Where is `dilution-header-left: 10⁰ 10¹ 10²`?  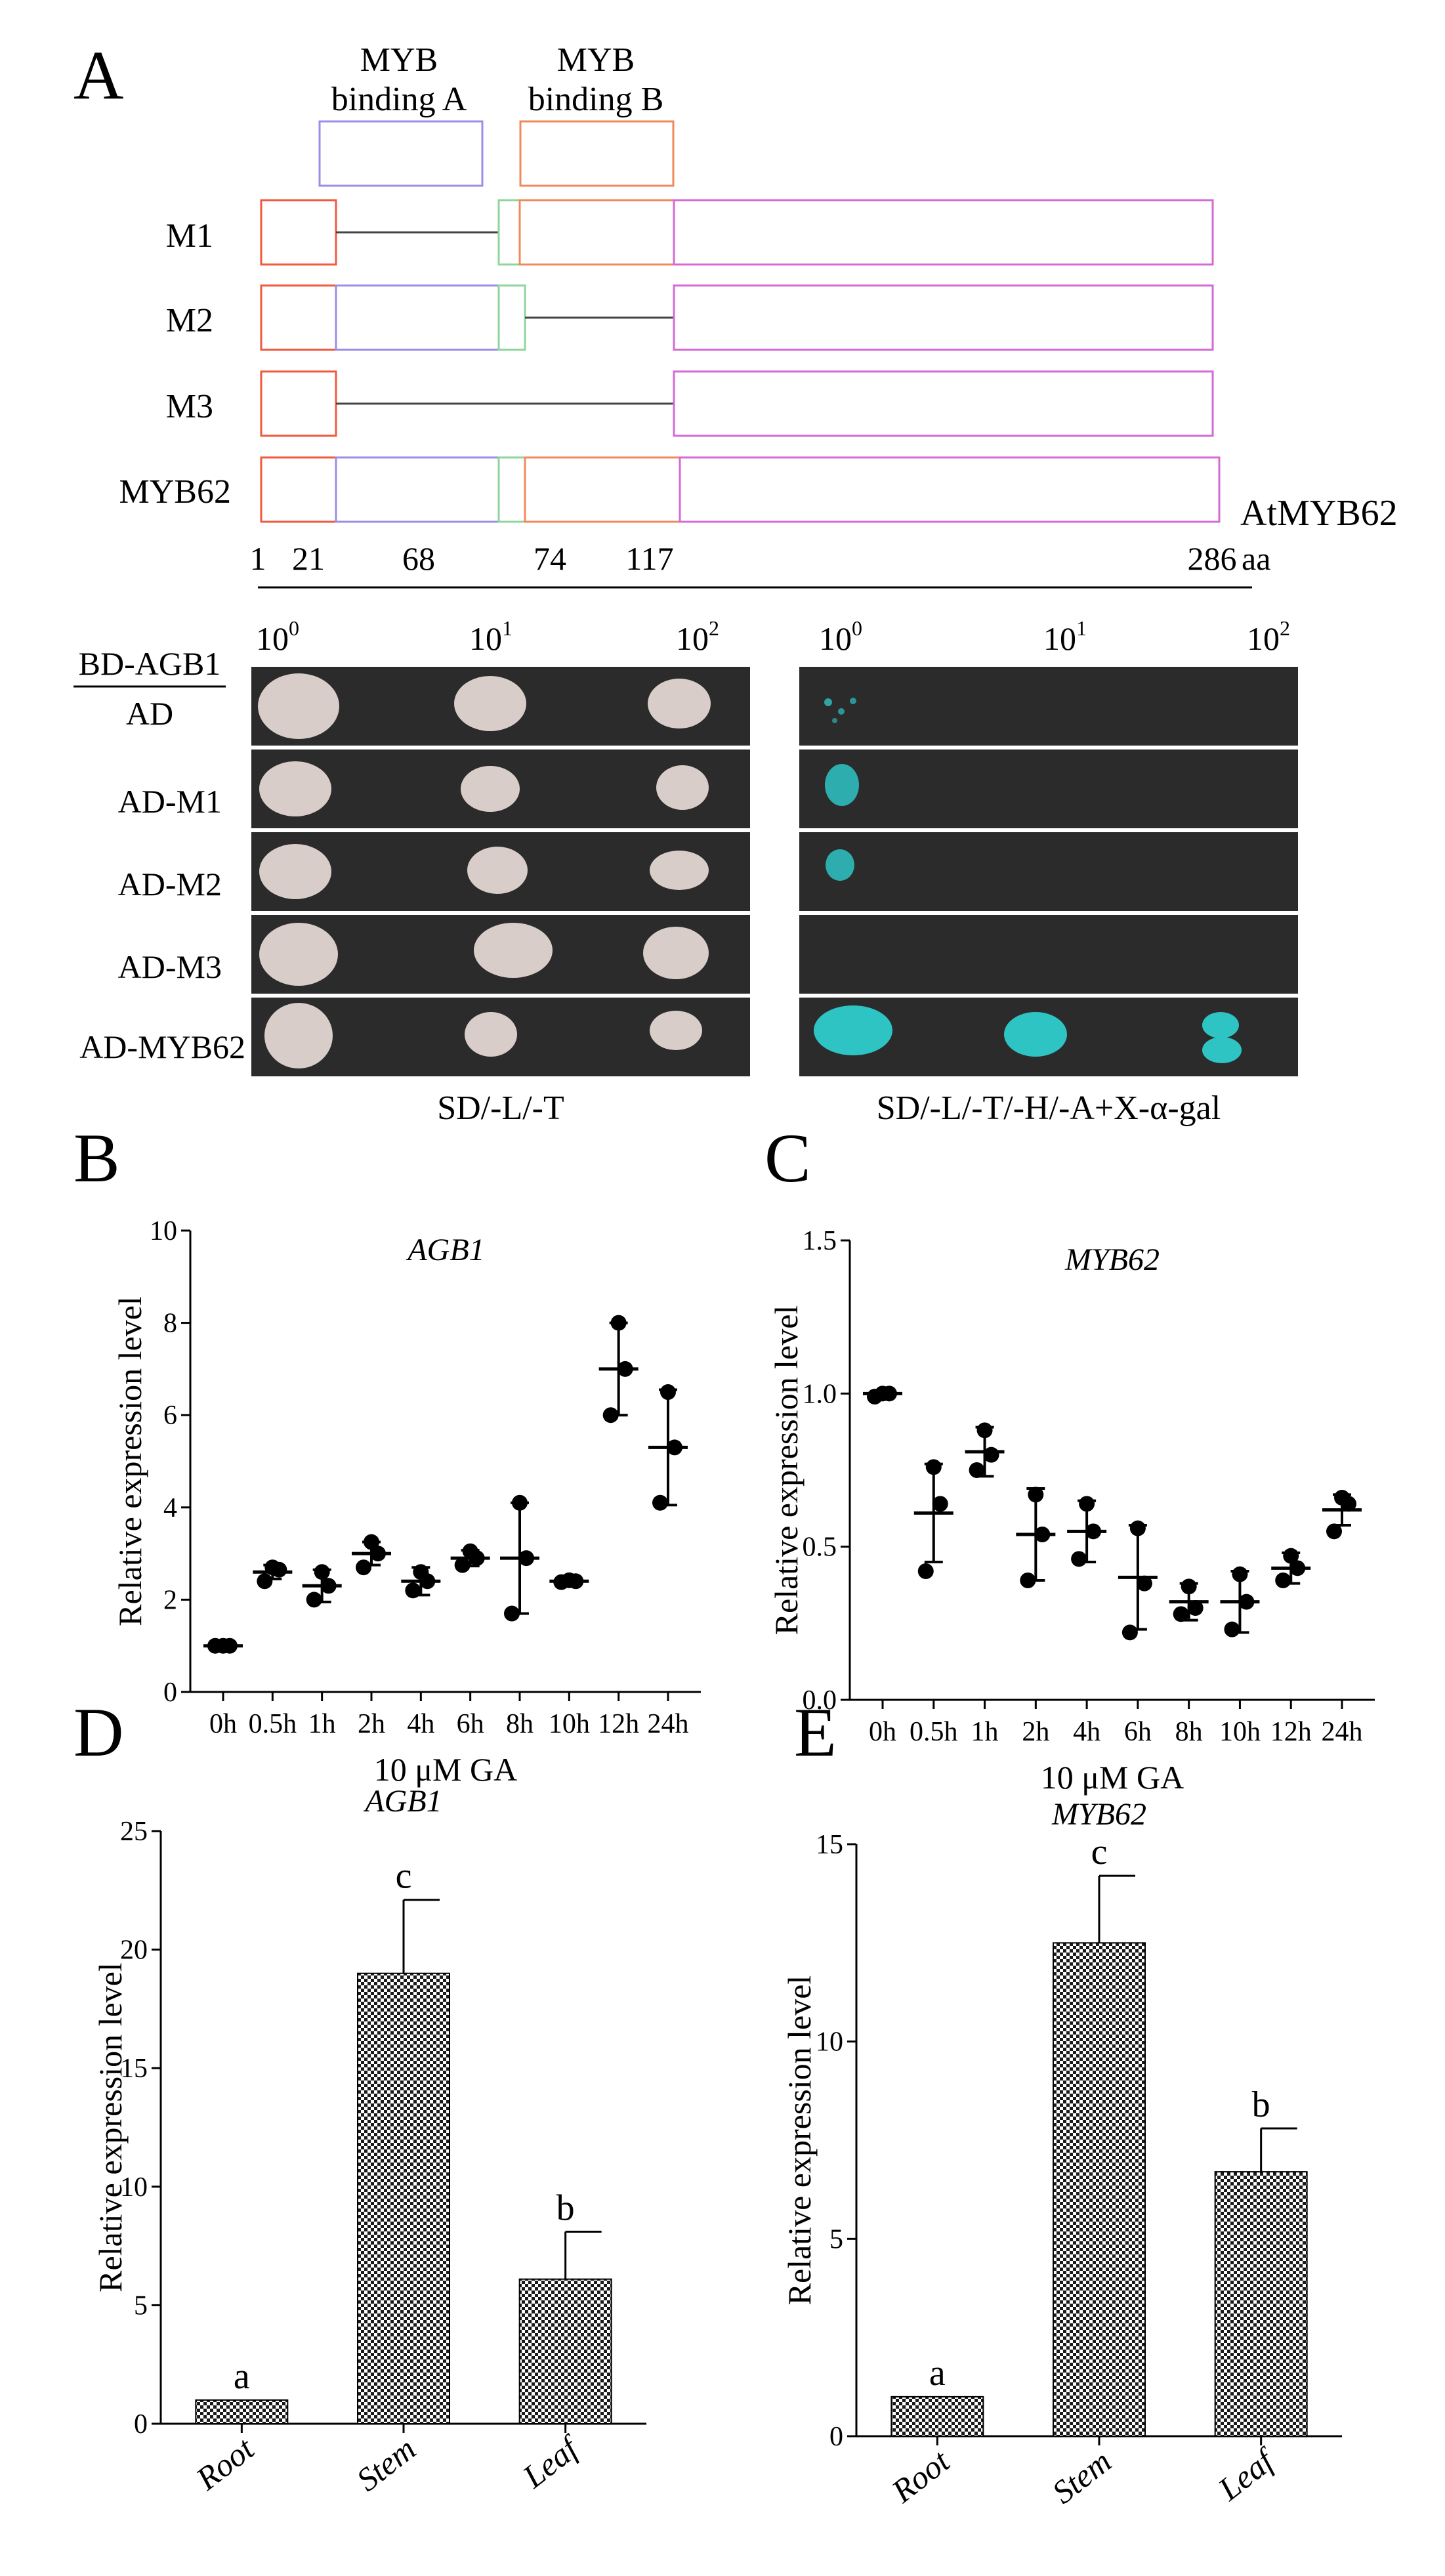 dilution-header-left: 10⁰ 10¹ 10² is located at coordinates (487, 636).